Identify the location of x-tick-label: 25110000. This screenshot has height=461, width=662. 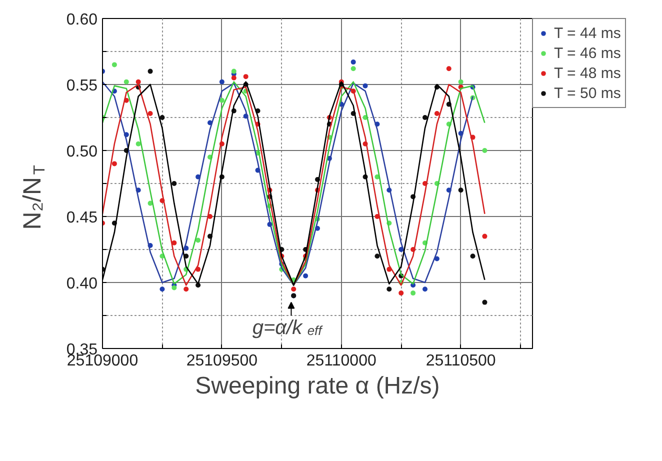
(341, 361).